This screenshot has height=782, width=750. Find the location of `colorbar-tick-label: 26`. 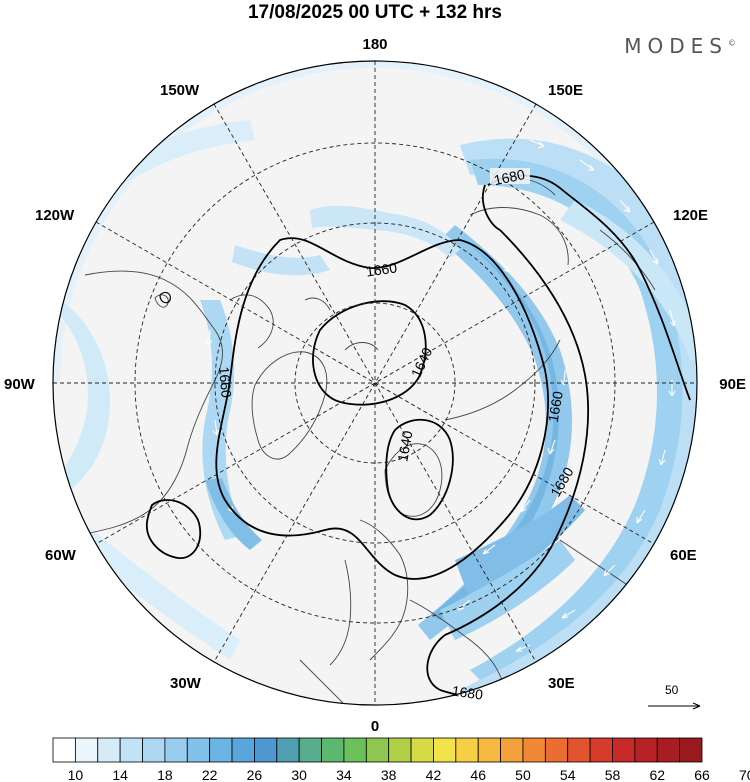

colorbar-tick-label: 26 is located at coordinates (255, 774).